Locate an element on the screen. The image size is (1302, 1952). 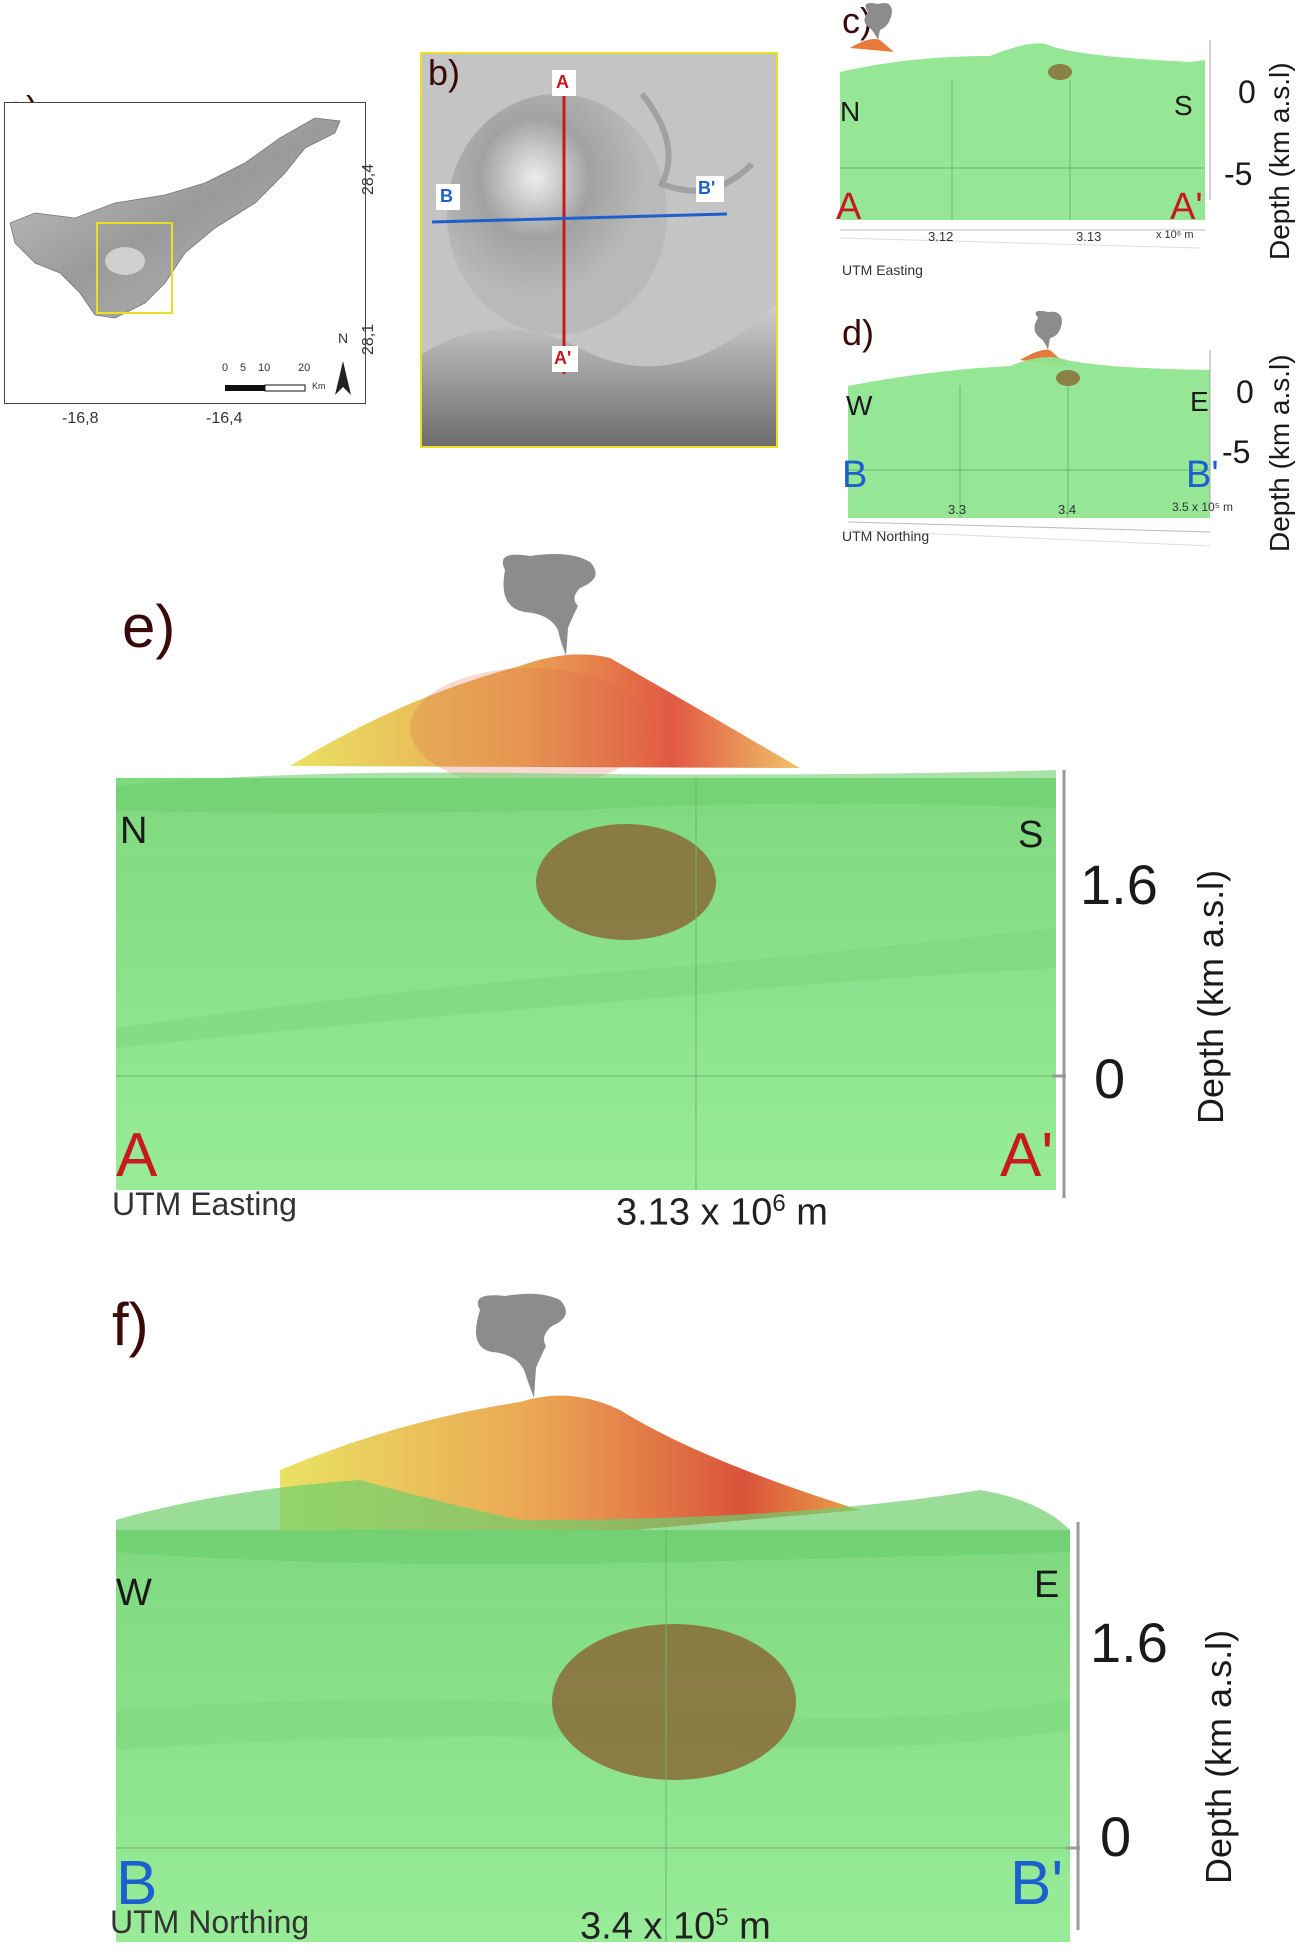
lat-tick-28-1: 28,1 is located at coordinates (368, 339).